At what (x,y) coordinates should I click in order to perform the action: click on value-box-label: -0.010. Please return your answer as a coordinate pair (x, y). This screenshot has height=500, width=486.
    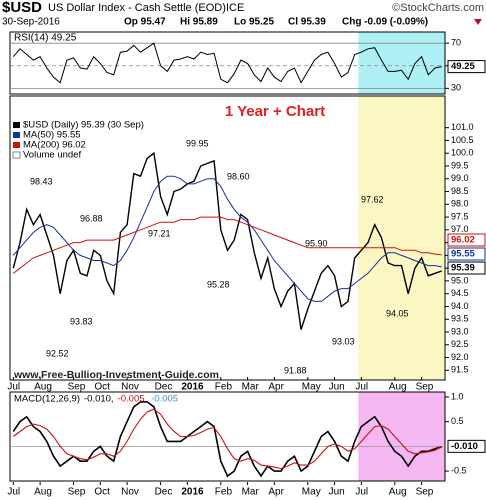
    Looking at the image, I should click on (464, 446).